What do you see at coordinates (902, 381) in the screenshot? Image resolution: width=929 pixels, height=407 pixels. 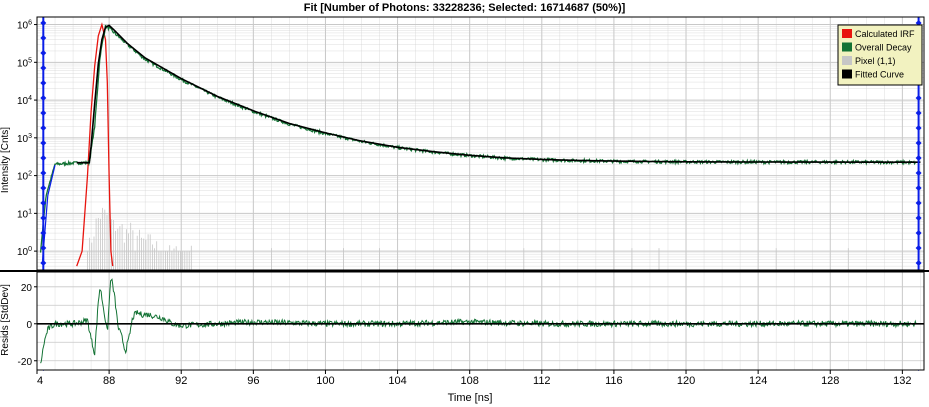 I see `time-tick-label: 132` at bounding box center [902, 381].